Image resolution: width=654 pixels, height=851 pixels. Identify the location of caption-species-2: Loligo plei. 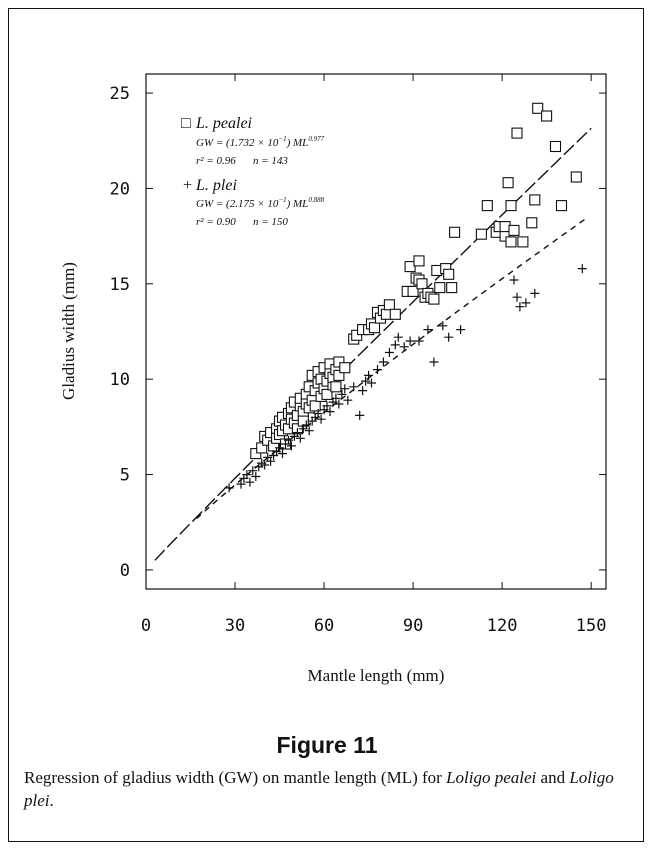
(319, 789).